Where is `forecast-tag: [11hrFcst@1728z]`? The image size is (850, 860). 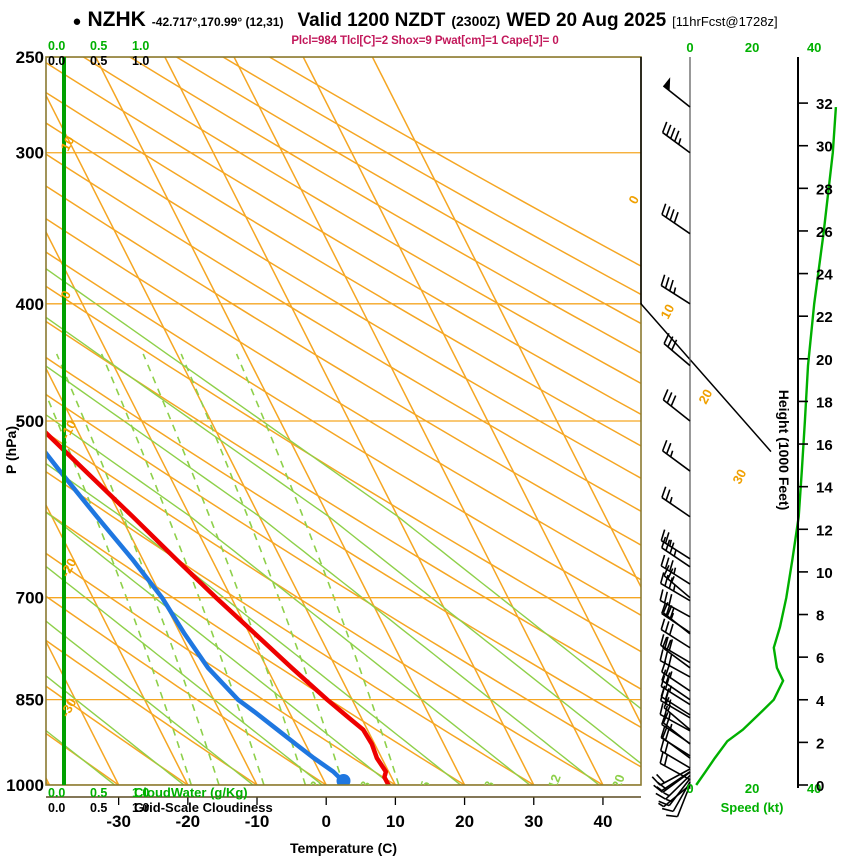 forecast-tag: [11hrFcst@1728z] is located at coordinates (725, 21).